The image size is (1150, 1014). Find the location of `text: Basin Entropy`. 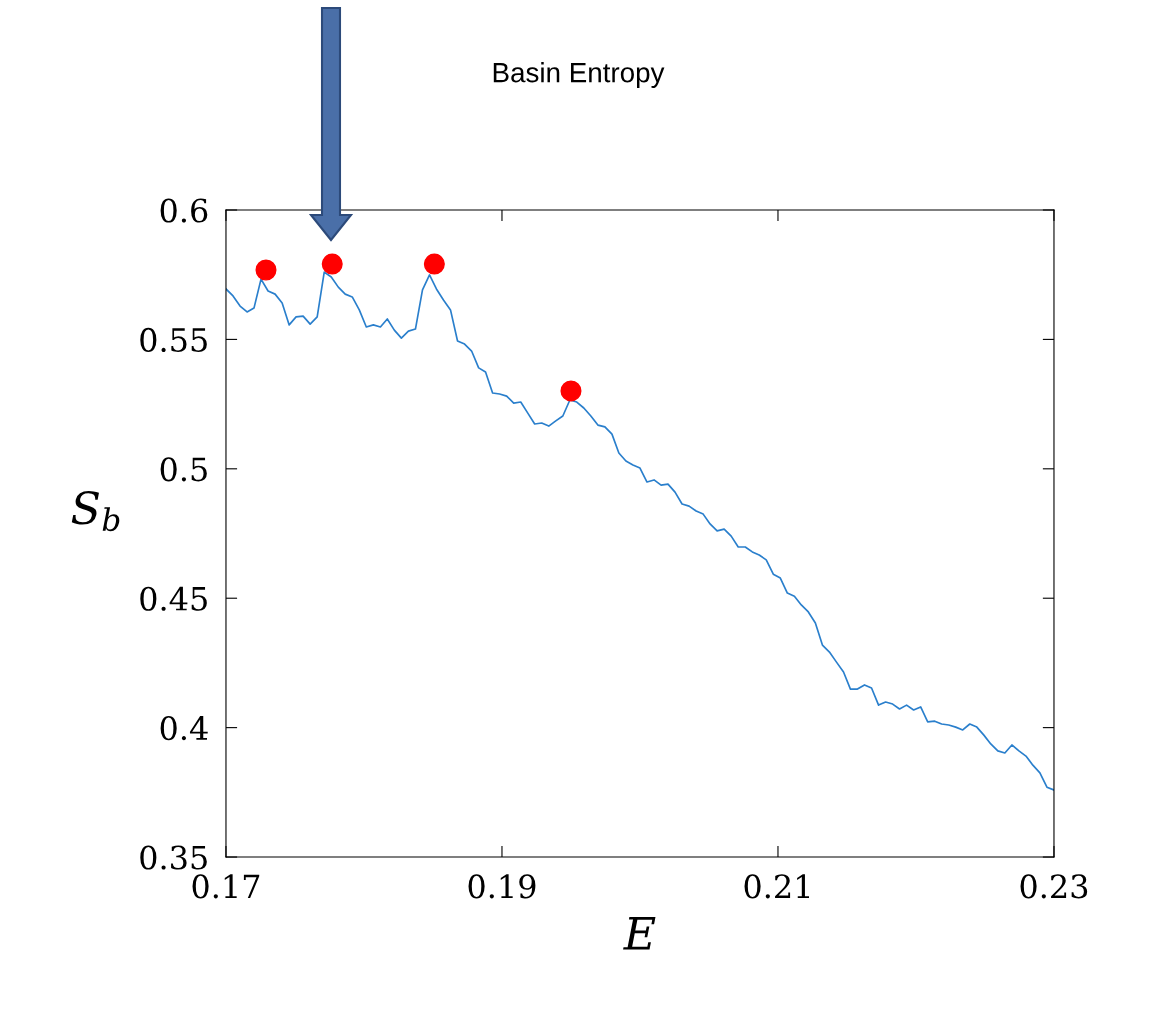

text: Basin Entropy is located at coordinates (579, 75).